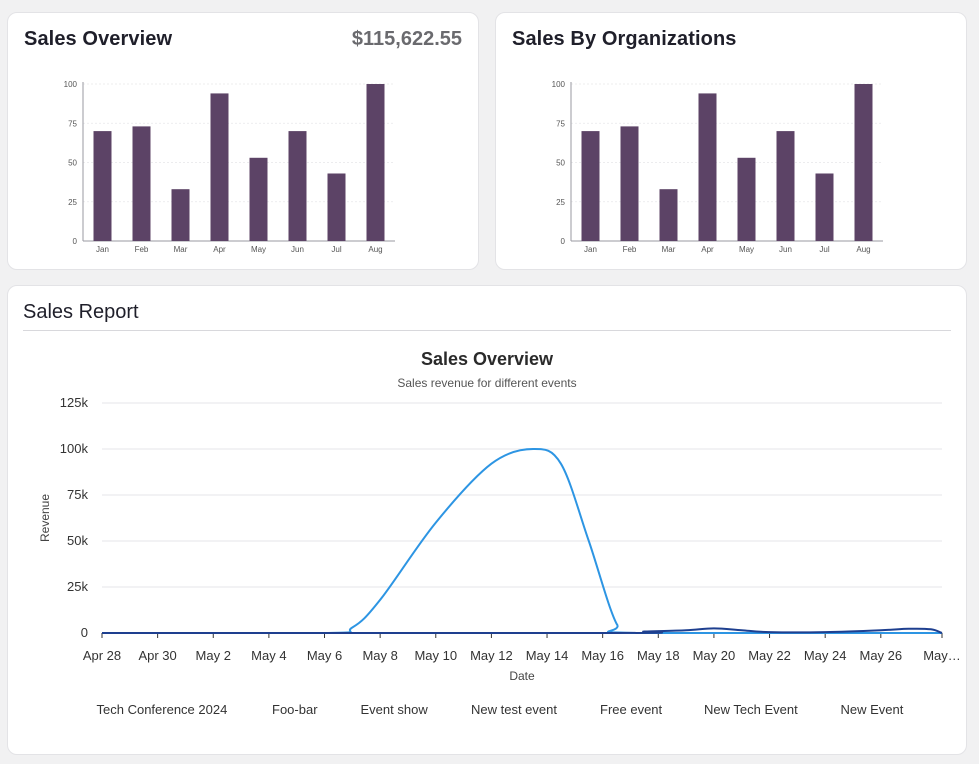 The image size is (979, 764). Describe the element at coordinates (268, 655) in the screenshot. I see `x-tick-label: May 4` at that location.